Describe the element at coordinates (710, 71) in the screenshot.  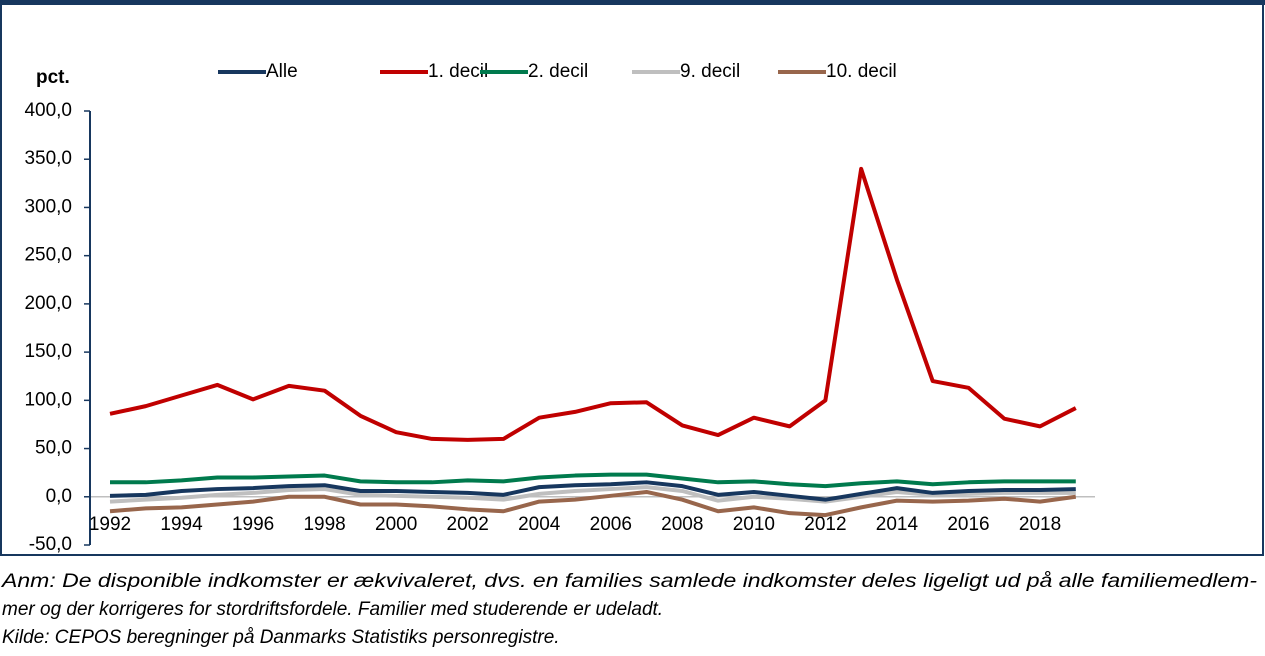
I see `legend-label: 9. decil` at that location.